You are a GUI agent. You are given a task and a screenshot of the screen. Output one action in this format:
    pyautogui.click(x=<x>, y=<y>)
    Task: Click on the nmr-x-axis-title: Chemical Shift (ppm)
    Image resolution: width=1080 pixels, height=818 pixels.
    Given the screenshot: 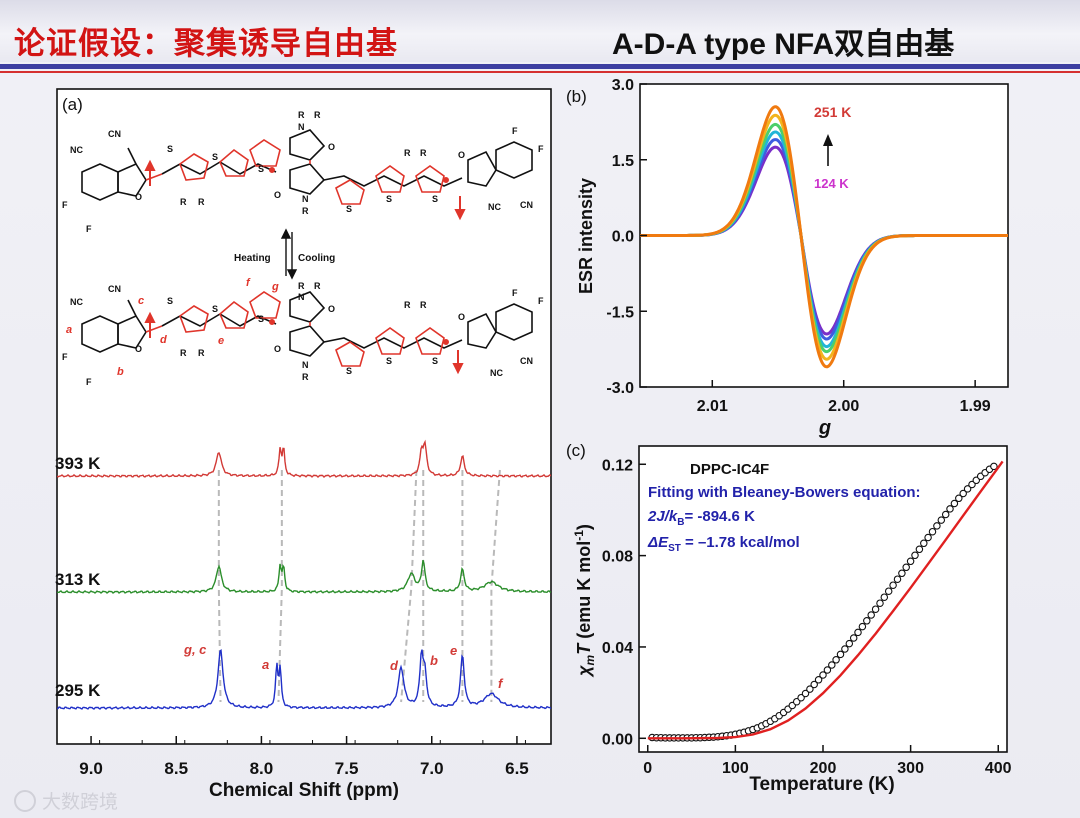 What is the action you would take?
    pyautogui.click(x=304, y=790)
    